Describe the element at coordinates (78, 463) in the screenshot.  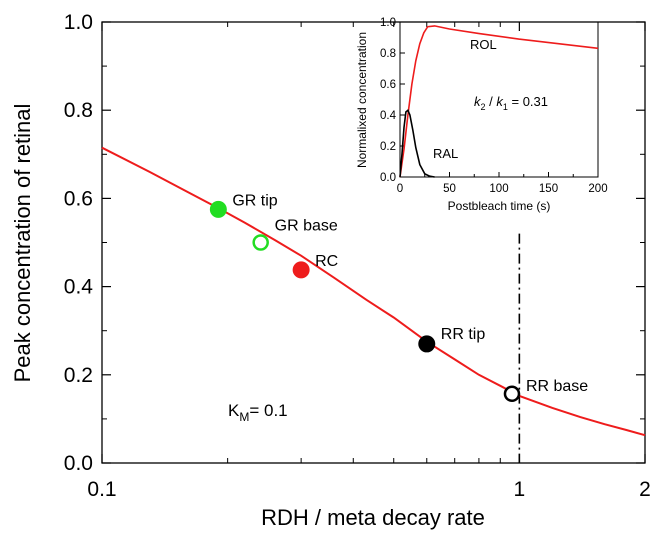
I see `main-y-tick-label: 0.0` at that location.